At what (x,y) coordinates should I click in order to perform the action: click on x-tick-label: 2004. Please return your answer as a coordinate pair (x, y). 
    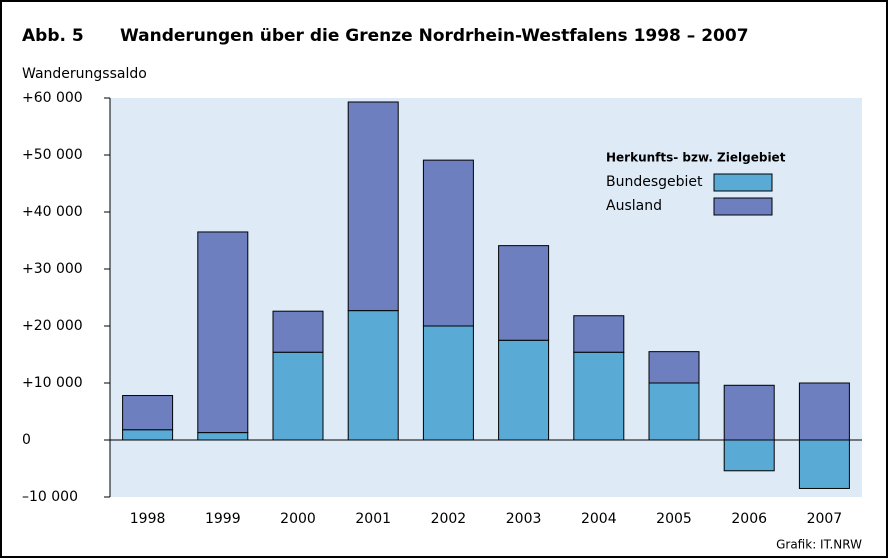
    Looking at the image, I should click on (599, 519).